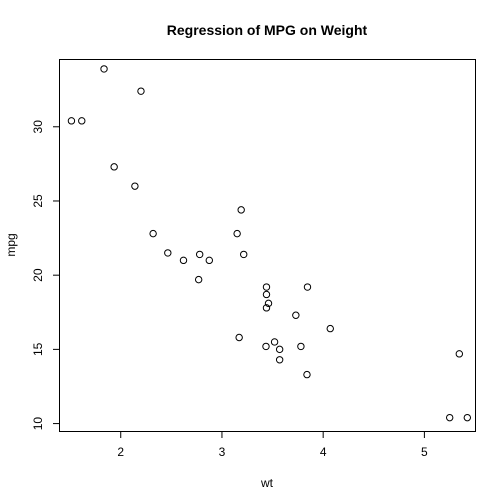  What do you see at coordinates (11, 244) in the screenshot?
I see `y-axis-label: mpg` at bounding box center [11, 244].